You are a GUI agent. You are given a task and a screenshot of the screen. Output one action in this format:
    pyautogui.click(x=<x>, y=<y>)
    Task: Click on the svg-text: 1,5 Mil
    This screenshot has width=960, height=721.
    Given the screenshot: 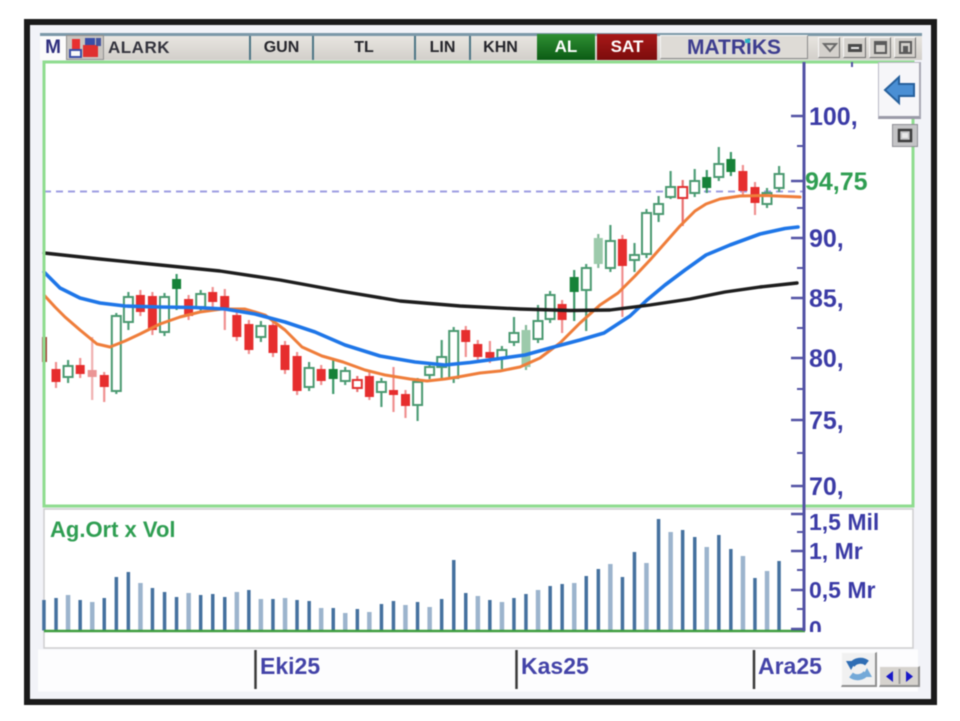 What is the action you would take?
    pyautogui.click(x=844, y=522)
    